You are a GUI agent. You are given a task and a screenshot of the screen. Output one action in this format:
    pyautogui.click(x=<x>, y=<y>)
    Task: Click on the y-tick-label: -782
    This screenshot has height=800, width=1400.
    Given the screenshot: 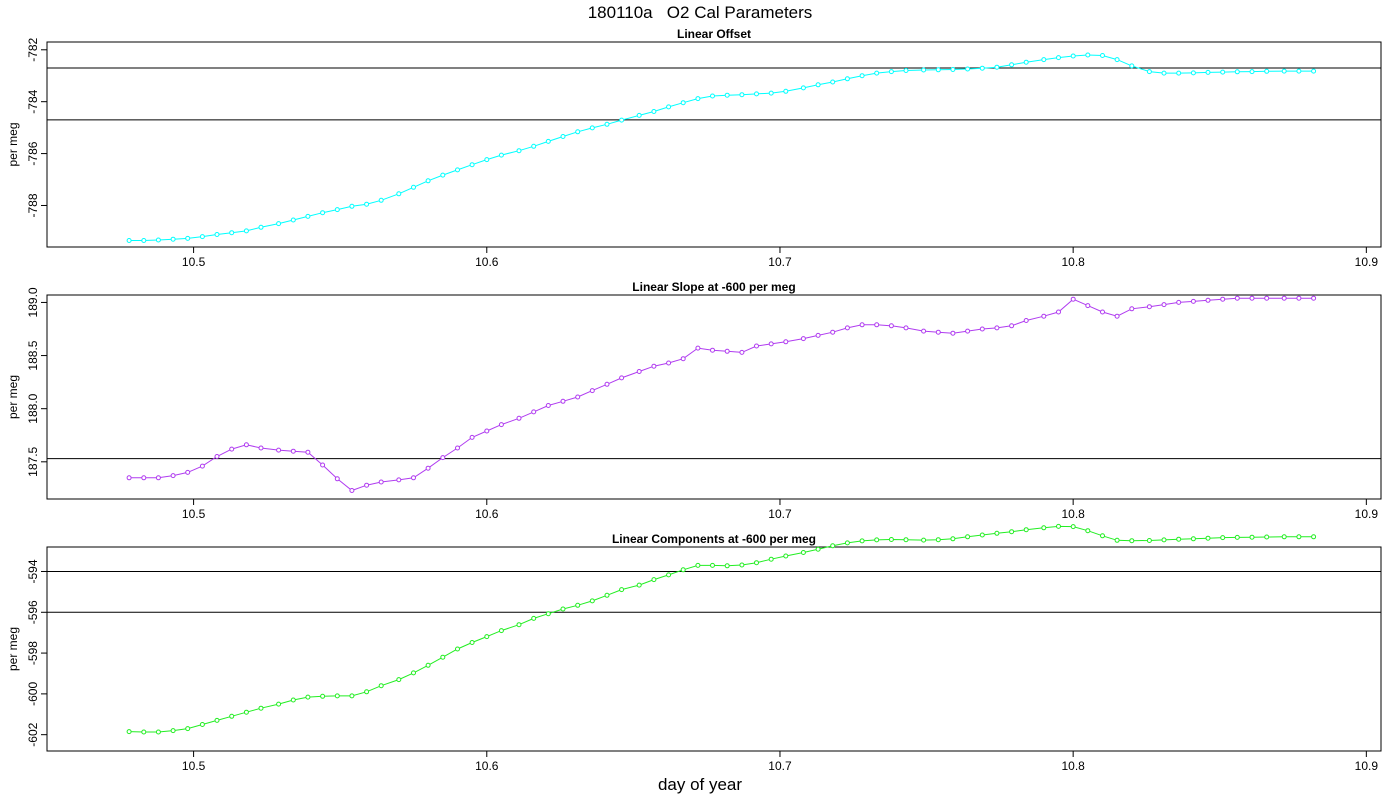 What is the action you would take?
    pyautogui.click(x=33, y=49)
    